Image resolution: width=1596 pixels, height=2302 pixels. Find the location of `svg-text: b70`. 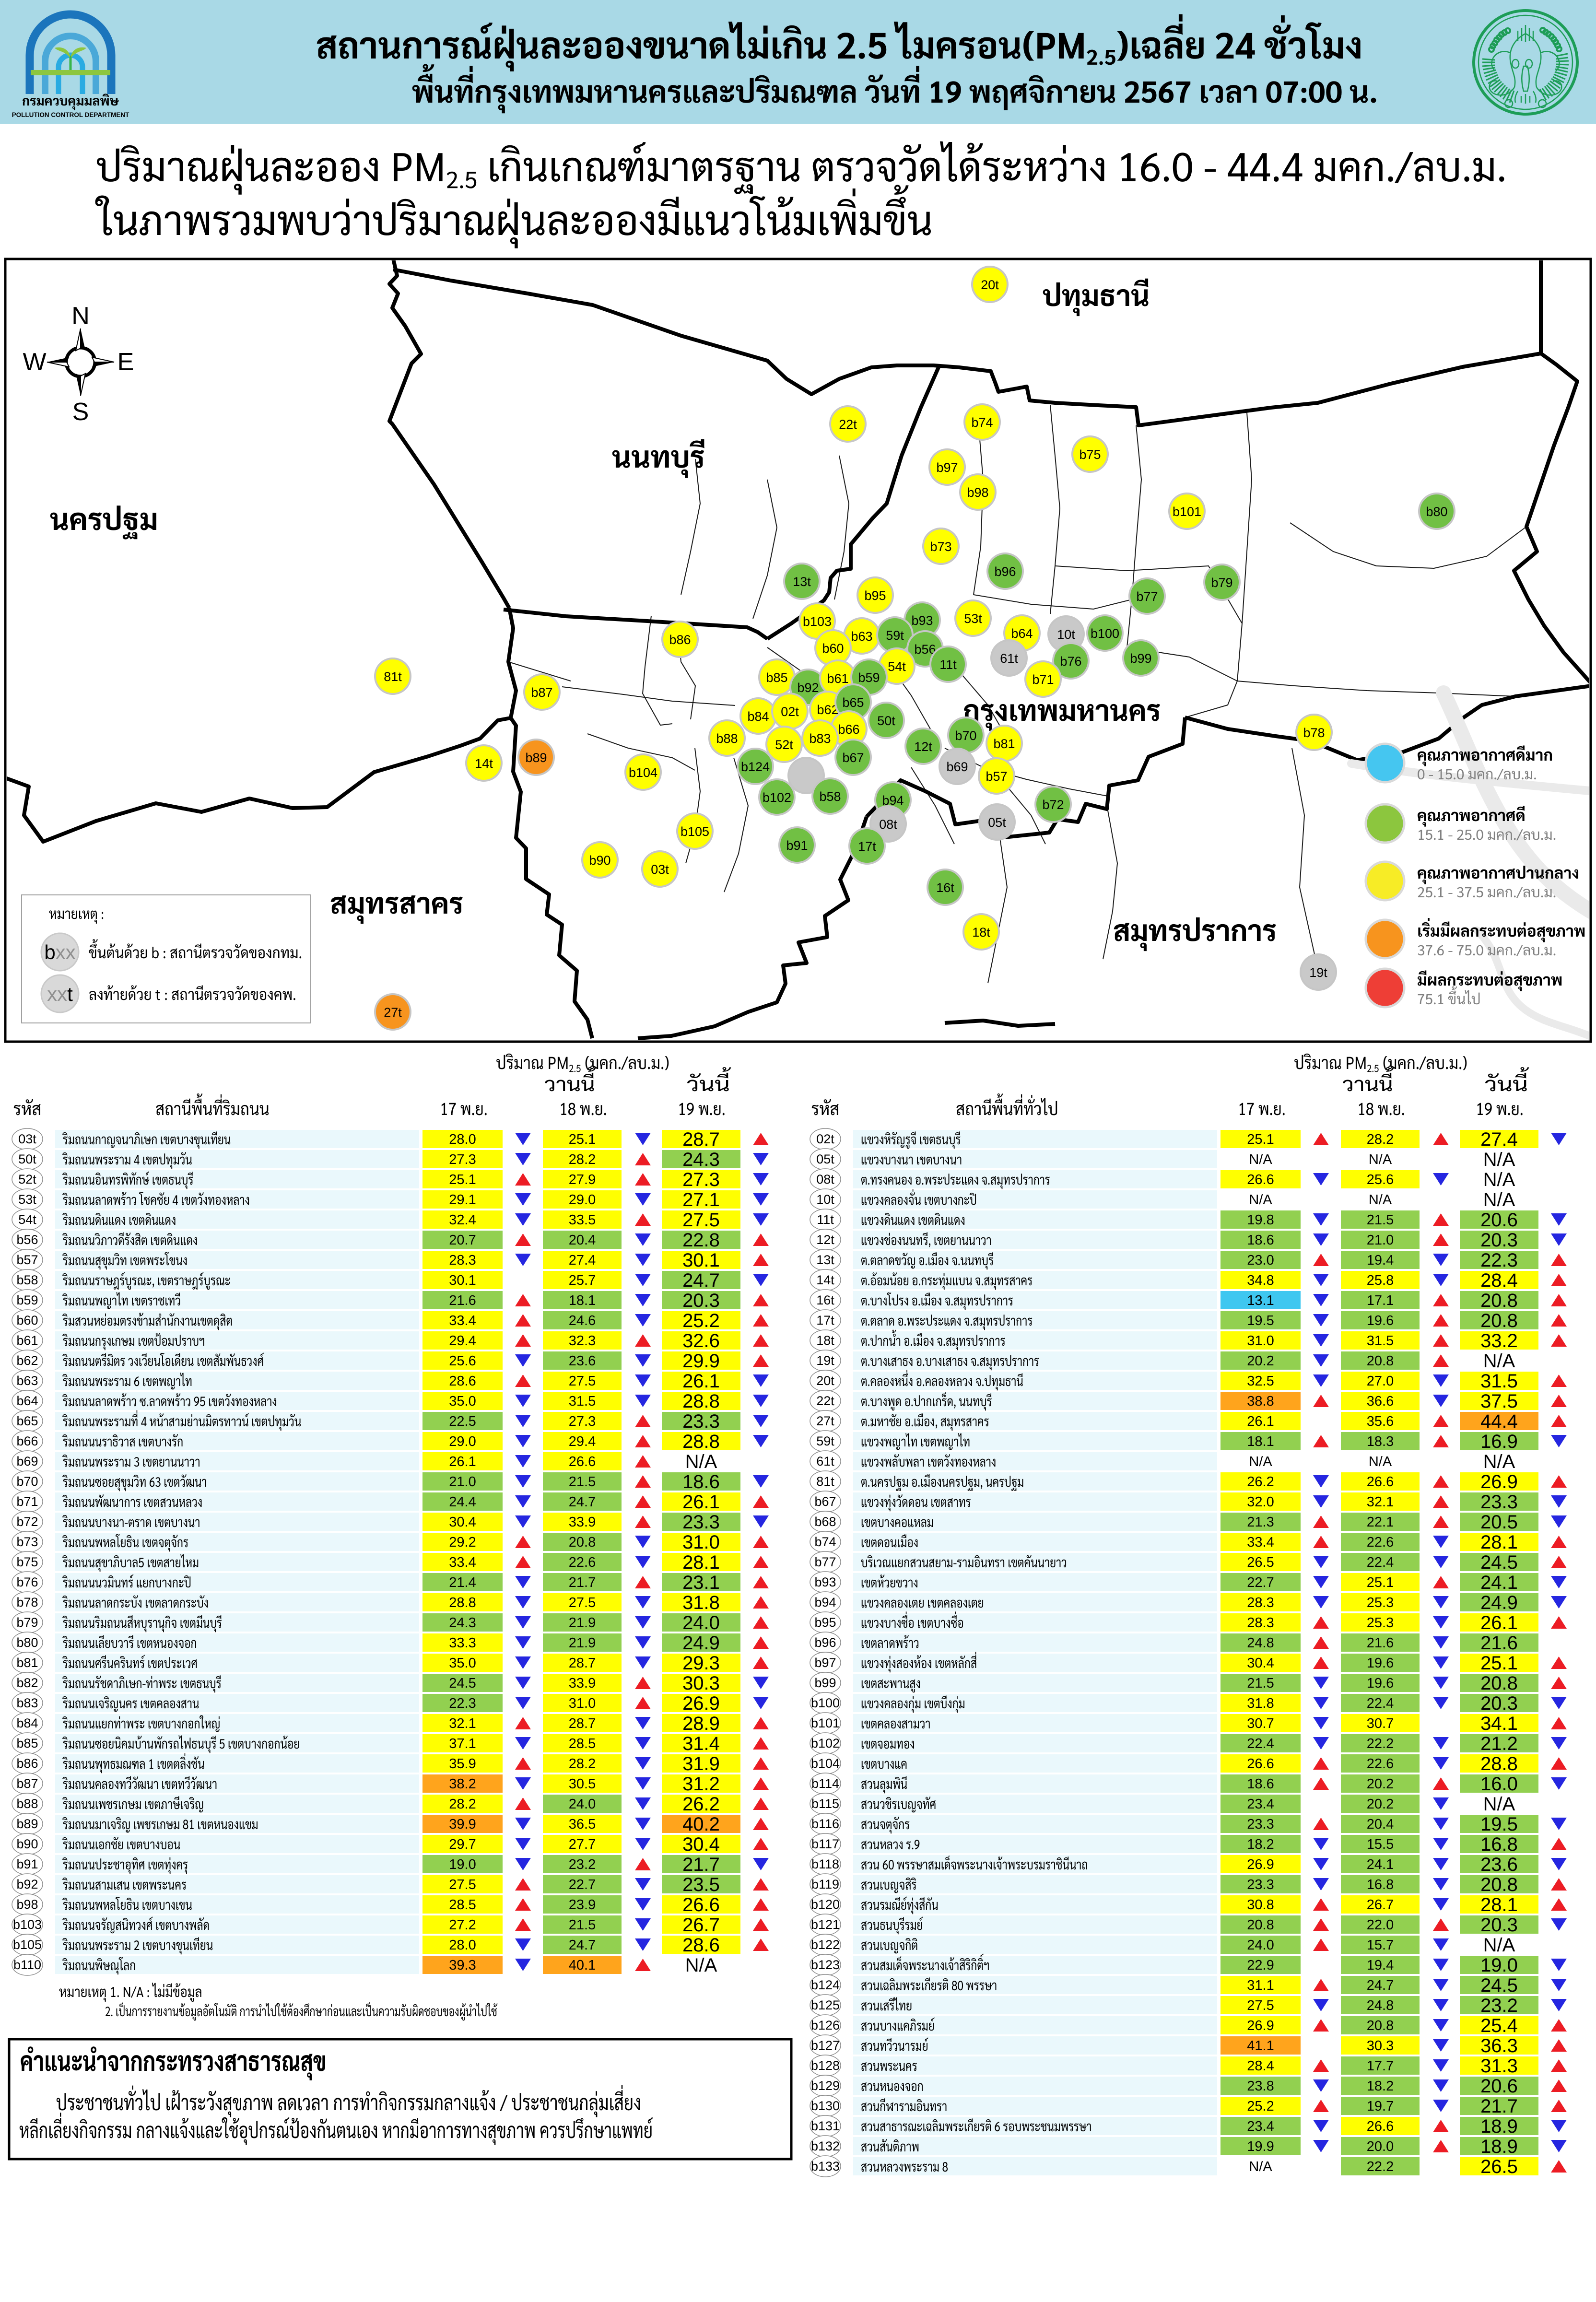

svg-text: b70 is located at coordinates (27, 1481).